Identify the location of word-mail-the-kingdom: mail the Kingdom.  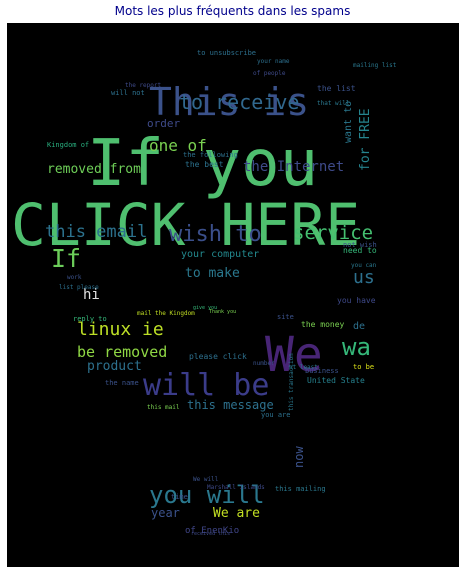
(166, 313).